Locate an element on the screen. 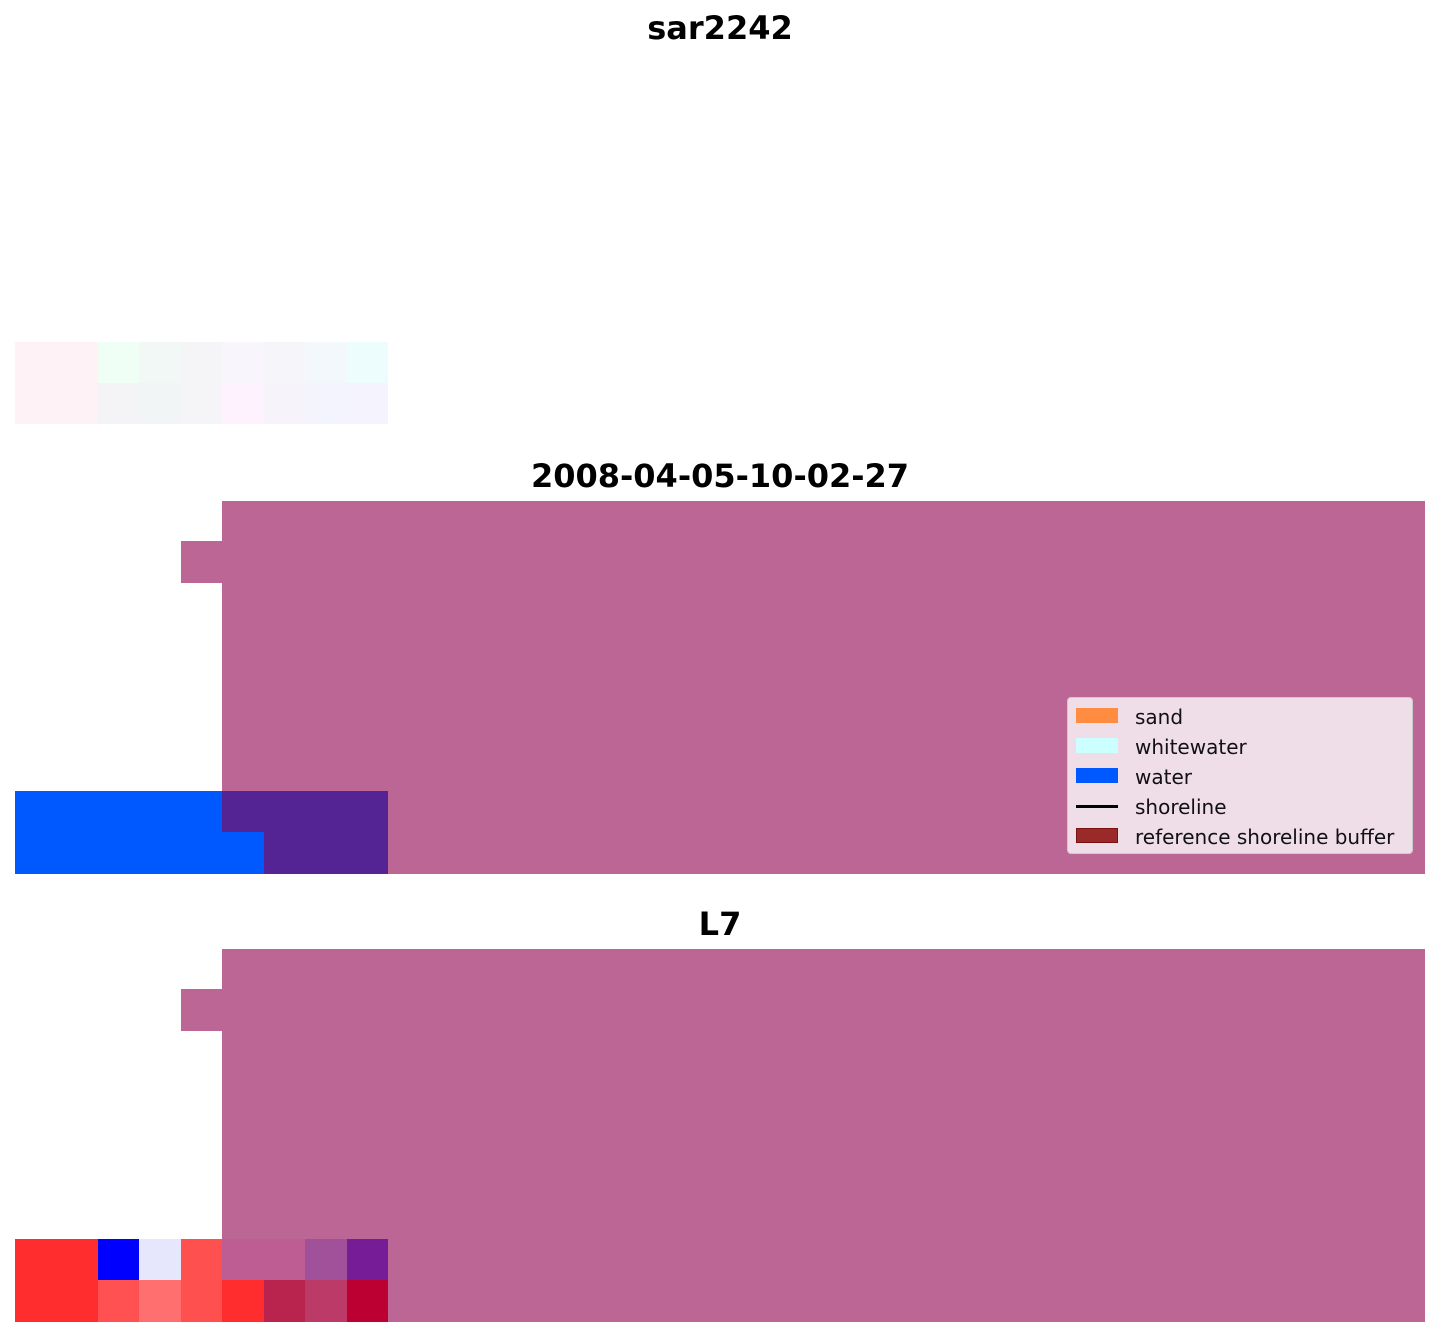  legend-label: sand is located at coordinates (1159, 717).